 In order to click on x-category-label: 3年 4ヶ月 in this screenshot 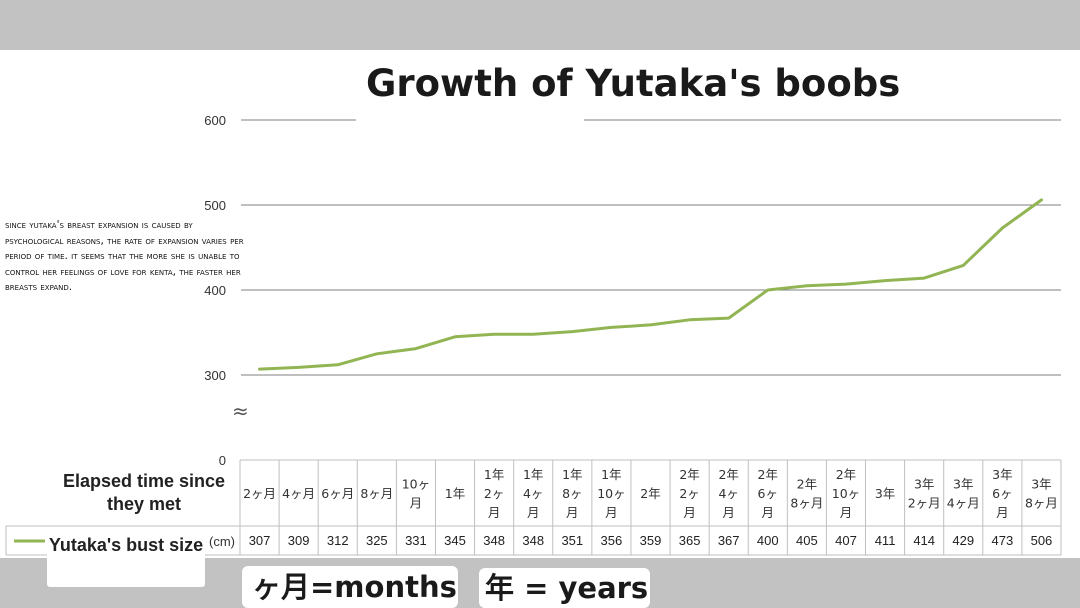, I will do `click(963, 494)`.